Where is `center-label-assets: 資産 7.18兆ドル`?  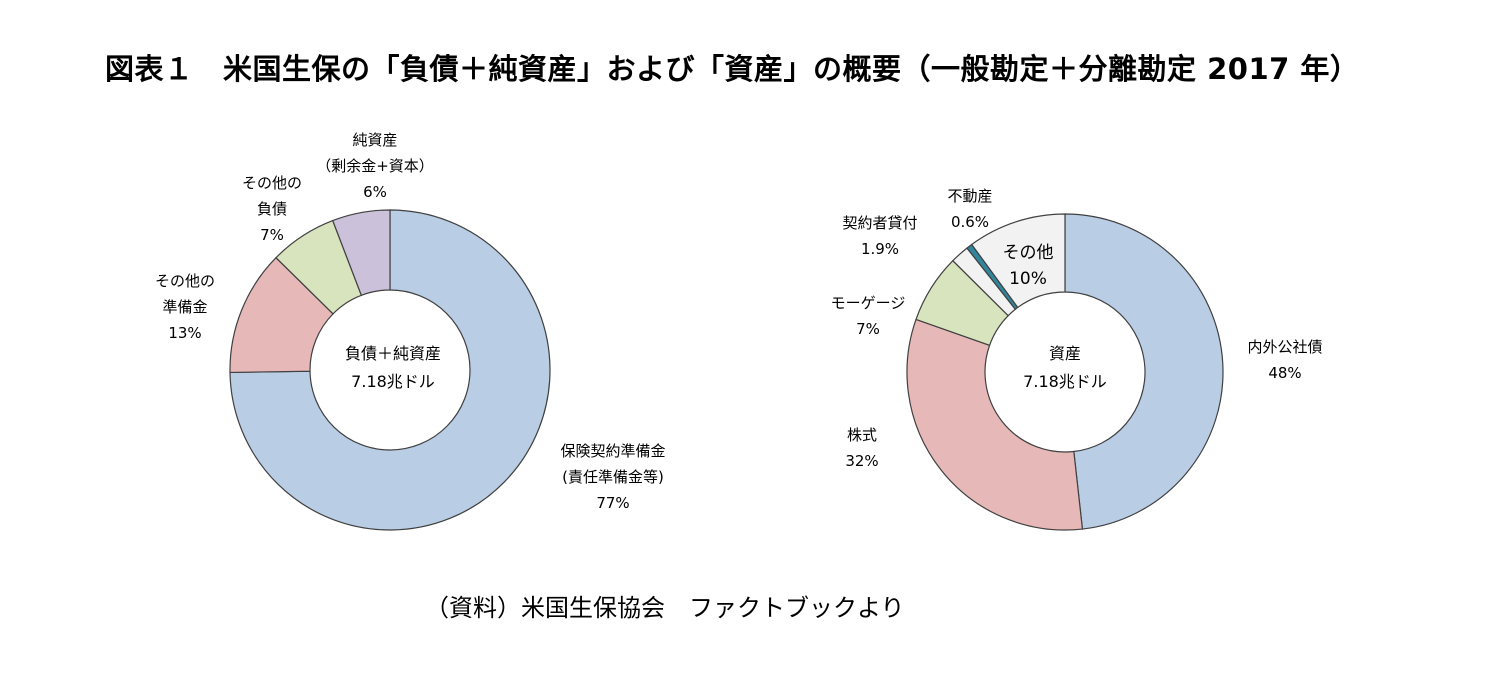
center-label-assets: 資産 7.18兆ドル is located at coordinates (1065, 367).